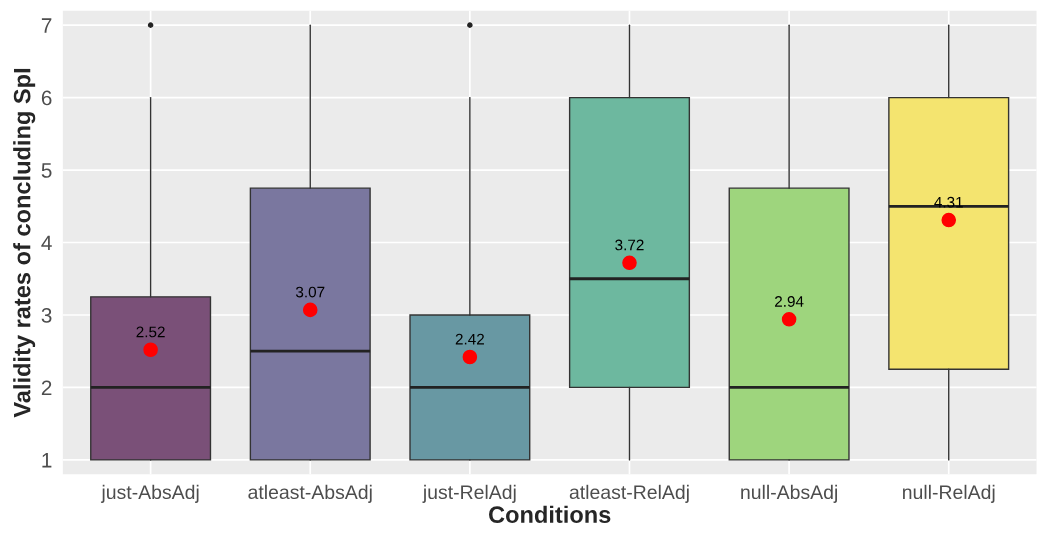  What do you see at coordinates (469, 339) in the screenshot?
I see `data-label: 2.42` at bounding box center [469, 339].